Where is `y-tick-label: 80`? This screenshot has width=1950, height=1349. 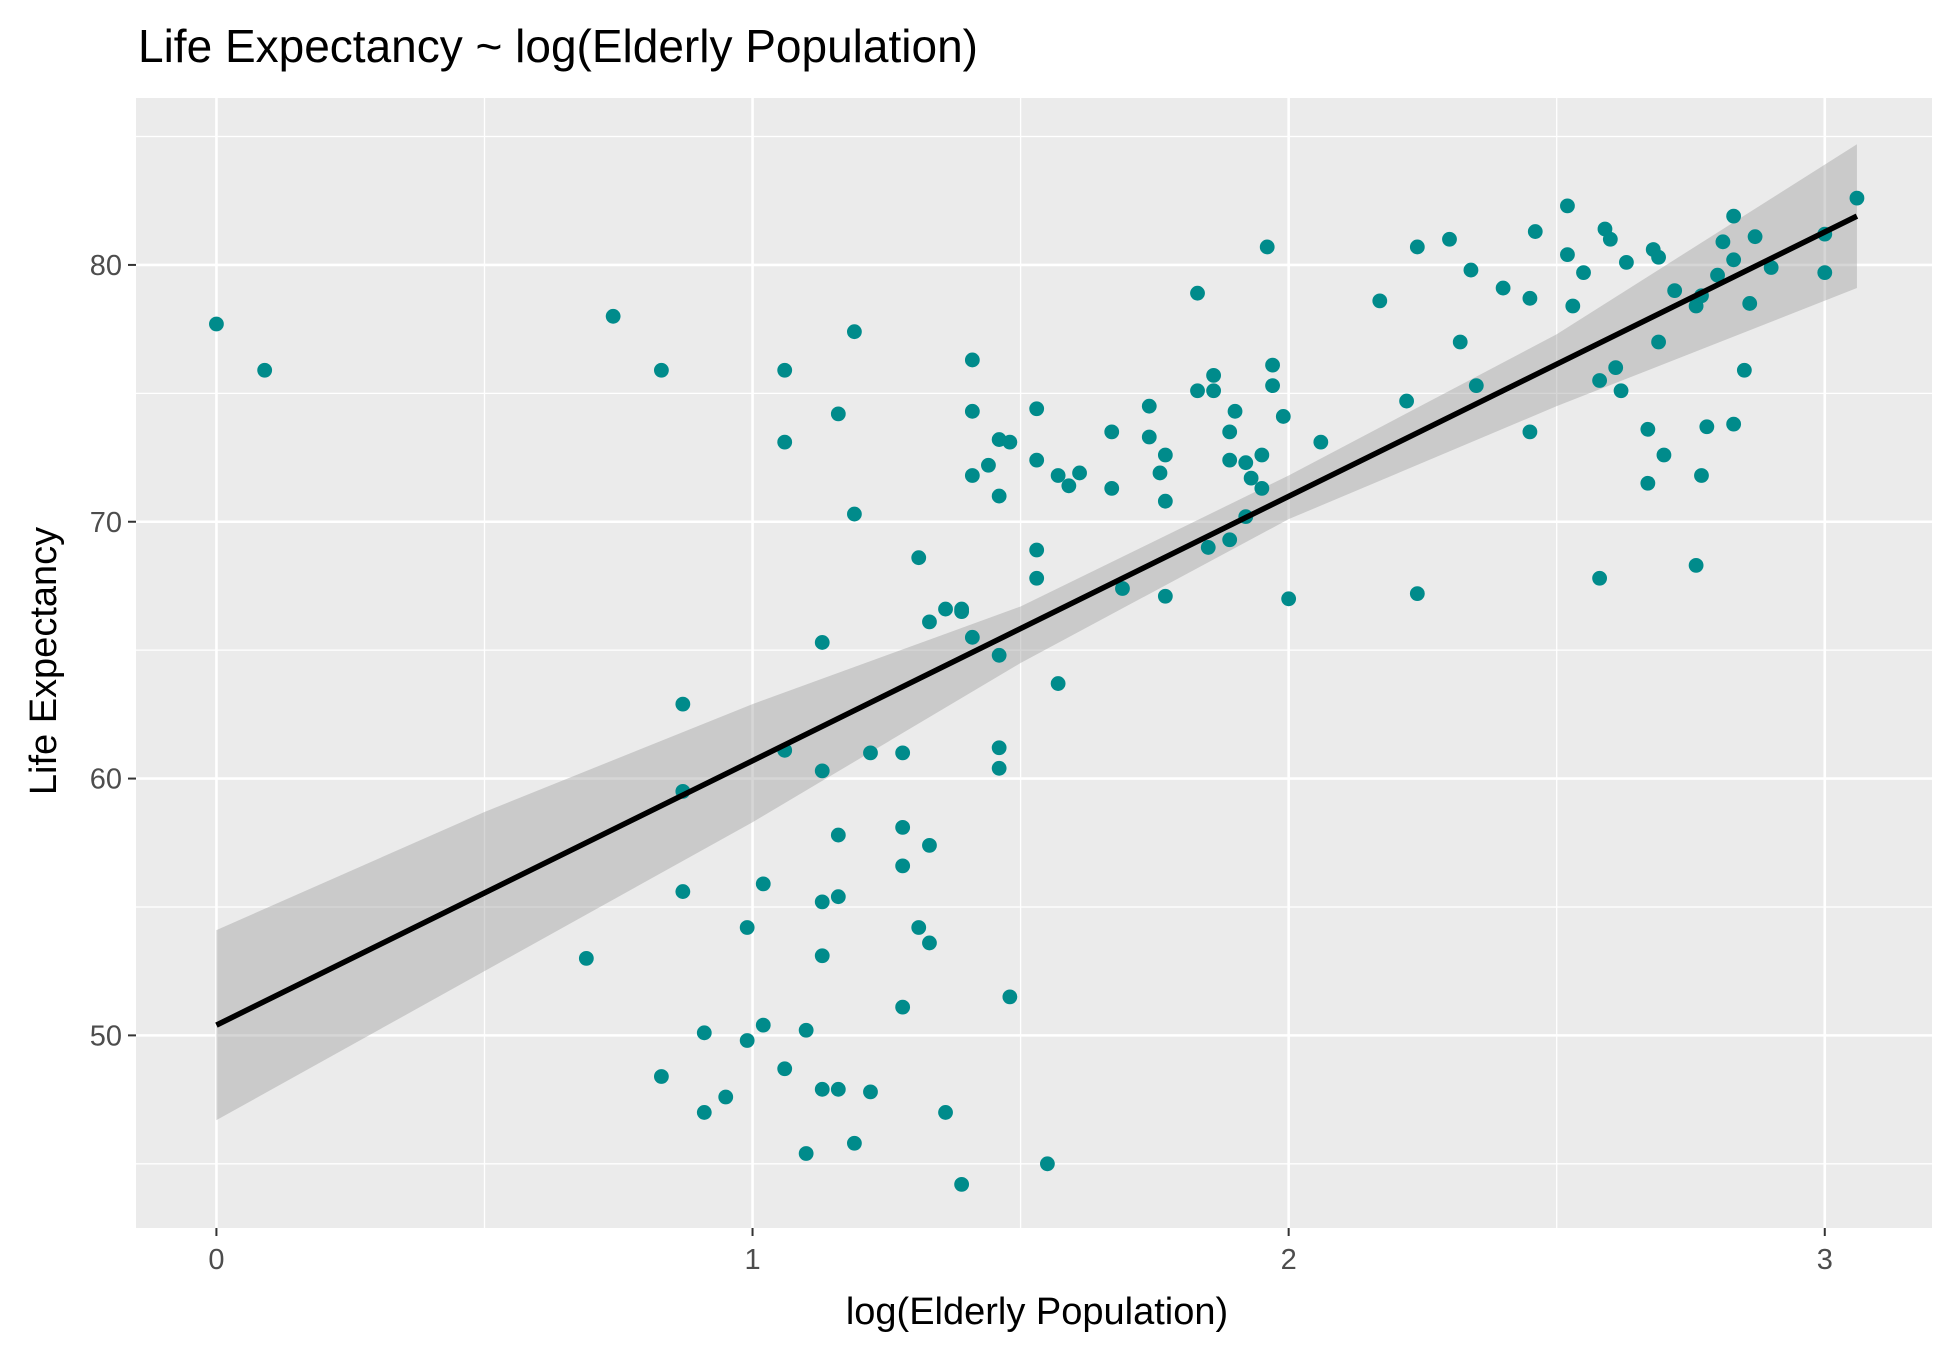 y-tick-label: 80 is located at coordinates (106, 266).